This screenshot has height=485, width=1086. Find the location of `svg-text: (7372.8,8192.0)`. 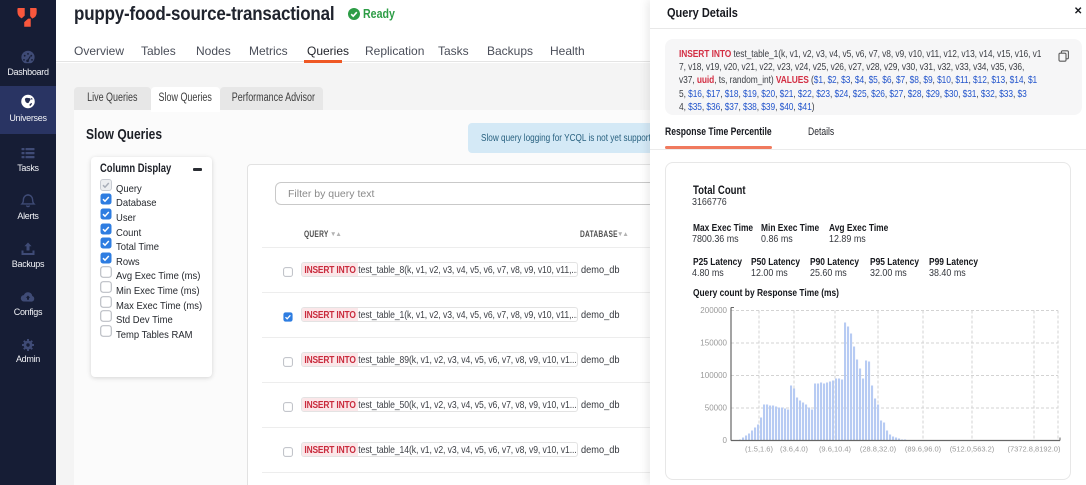

svg-text: (7372.8,8192.0) is located at coordinates (1034, 449).